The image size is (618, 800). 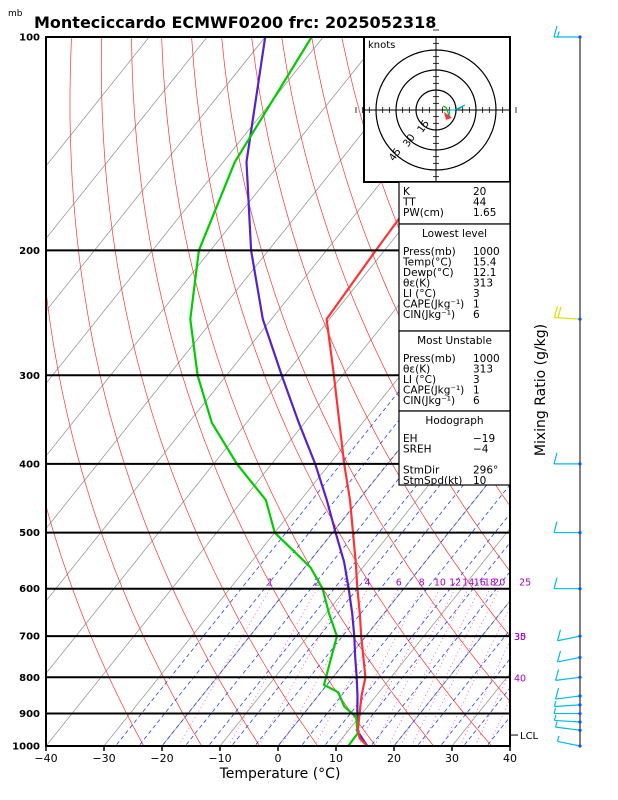 I want to click on p-tick-label: 400, so click(x=29, y=464).